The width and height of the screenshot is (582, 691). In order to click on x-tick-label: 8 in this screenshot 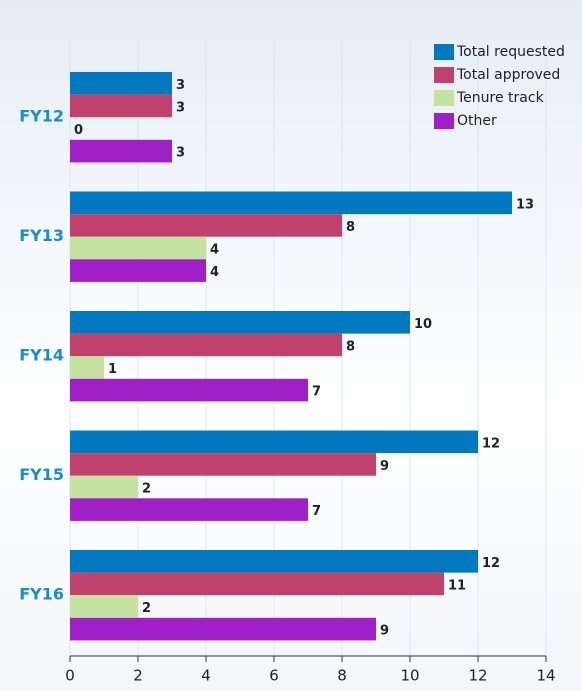, I will do `click(342, 676)`.